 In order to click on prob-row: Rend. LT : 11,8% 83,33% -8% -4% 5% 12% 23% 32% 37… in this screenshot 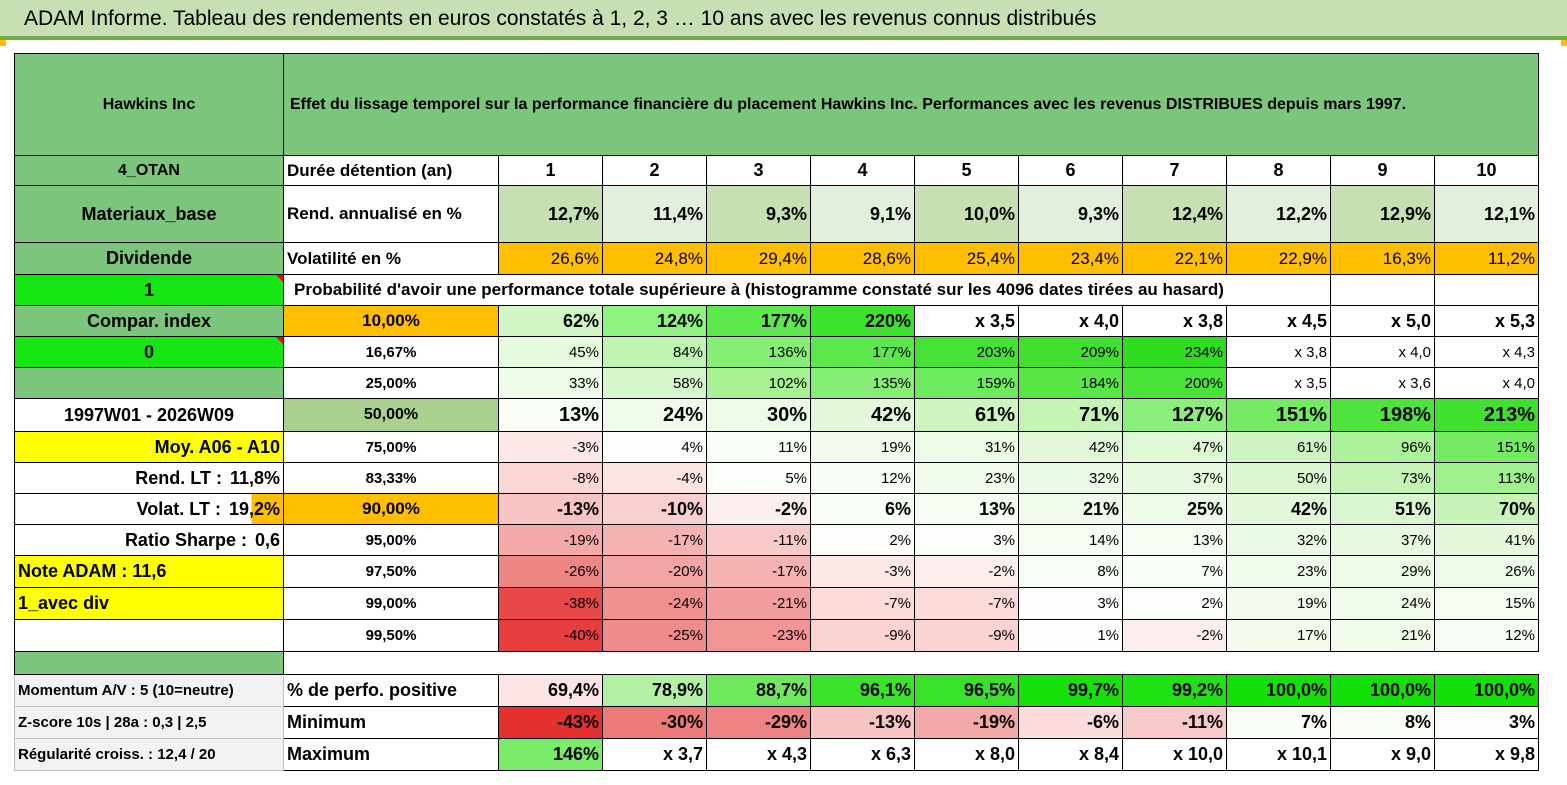, I will do `click(776, 478)`.